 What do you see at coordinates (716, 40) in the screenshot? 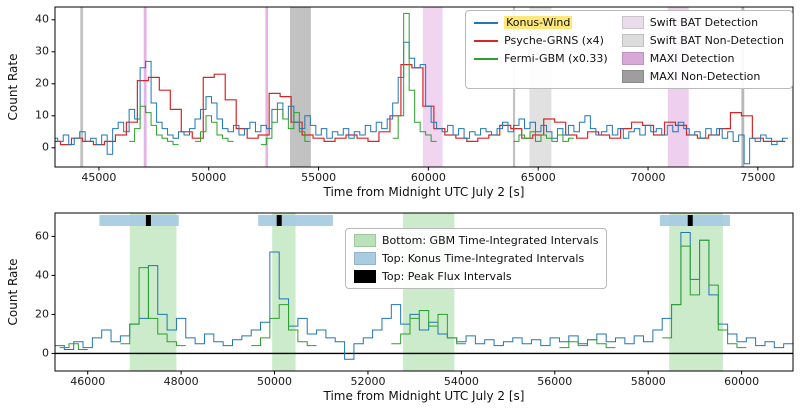
I see `legend-label-bat-nondetection: Swift BAT Non-Detection` at bounding box center [716, 40].